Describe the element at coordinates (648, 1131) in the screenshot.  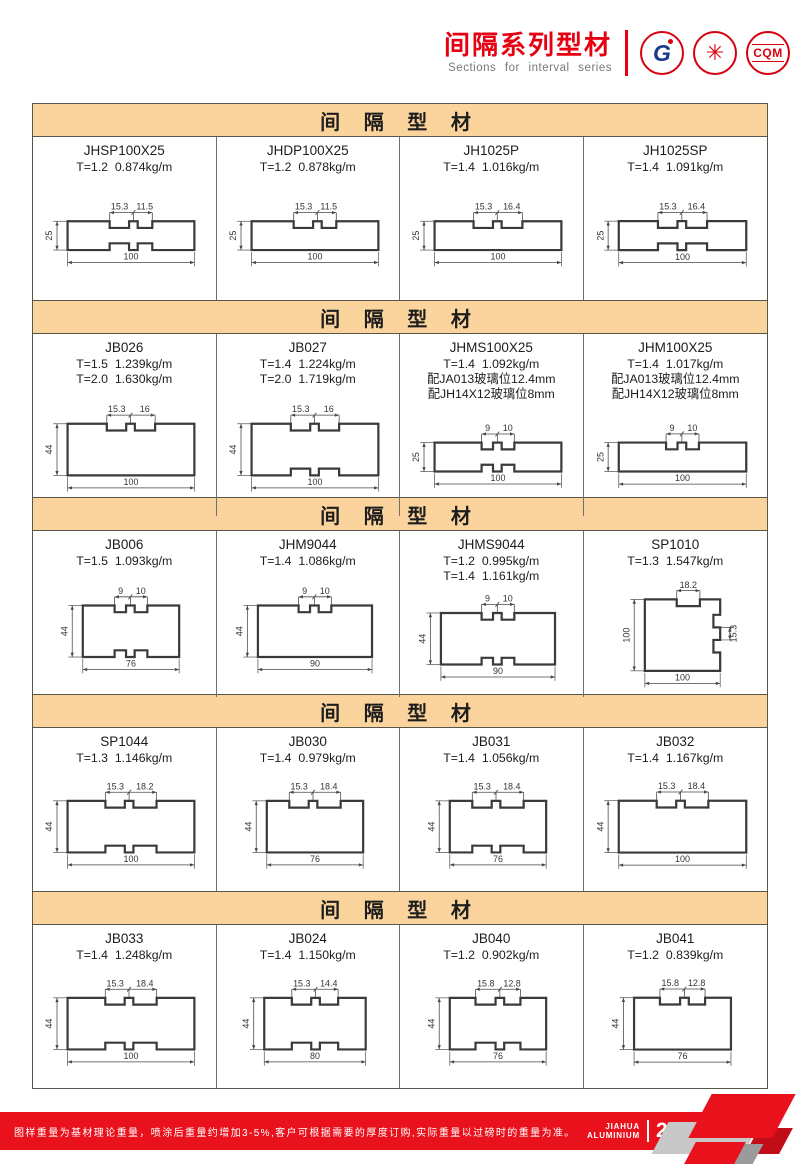
I see `footer-divider` at that location.